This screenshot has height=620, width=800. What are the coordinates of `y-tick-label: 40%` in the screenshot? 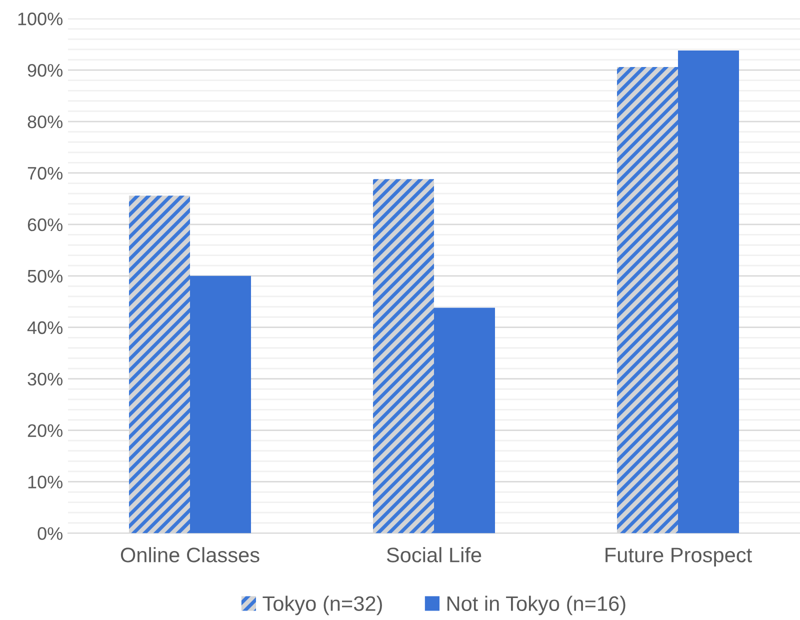 It's located at (44, 327).